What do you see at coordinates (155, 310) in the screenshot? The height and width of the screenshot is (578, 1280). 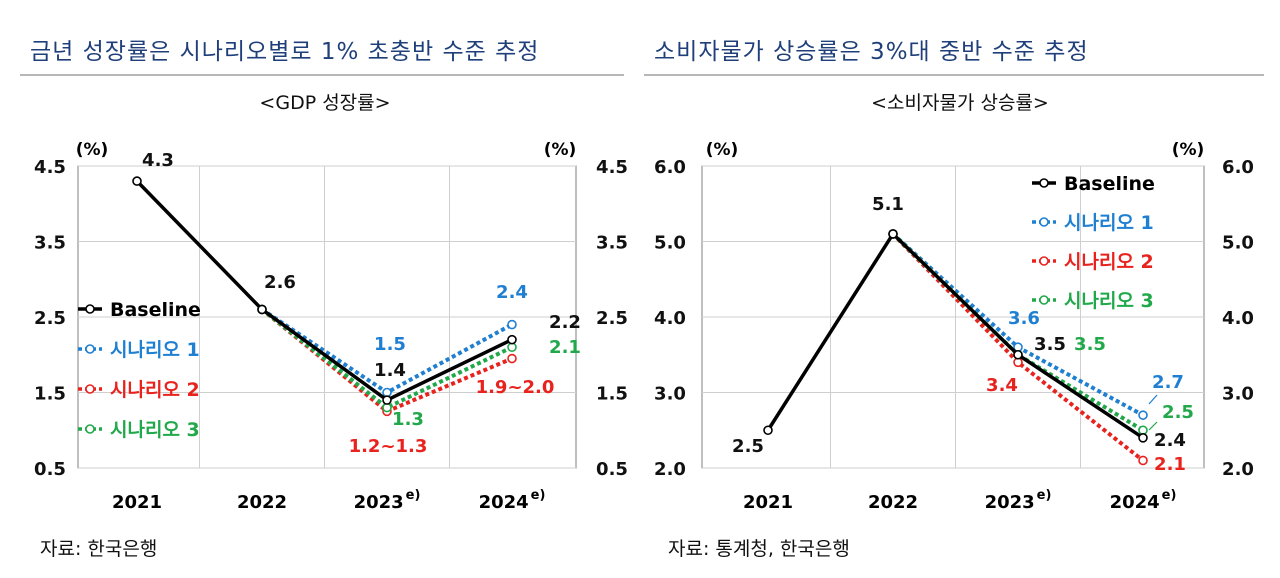 I see `legend-label: Baseline` at bounding box center [155, 310].